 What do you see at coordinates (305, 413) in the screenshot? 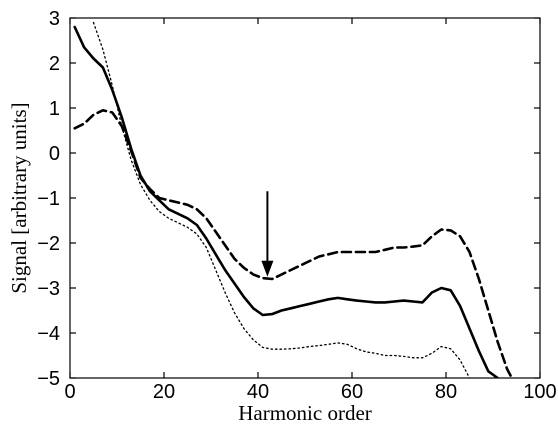
I see `x-axis-label: Harmonic order` at bounding box center [305, 413].